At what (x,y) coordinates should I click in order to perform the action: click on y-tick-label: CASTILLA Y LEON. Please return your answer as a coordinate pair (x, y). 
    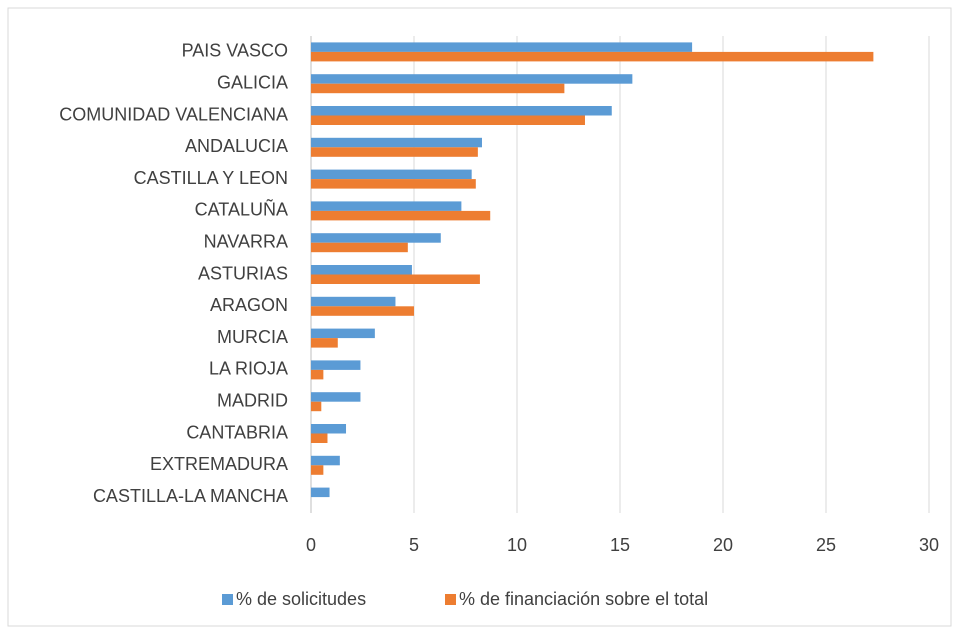
    Looking at the image, I should click on (211, 178).